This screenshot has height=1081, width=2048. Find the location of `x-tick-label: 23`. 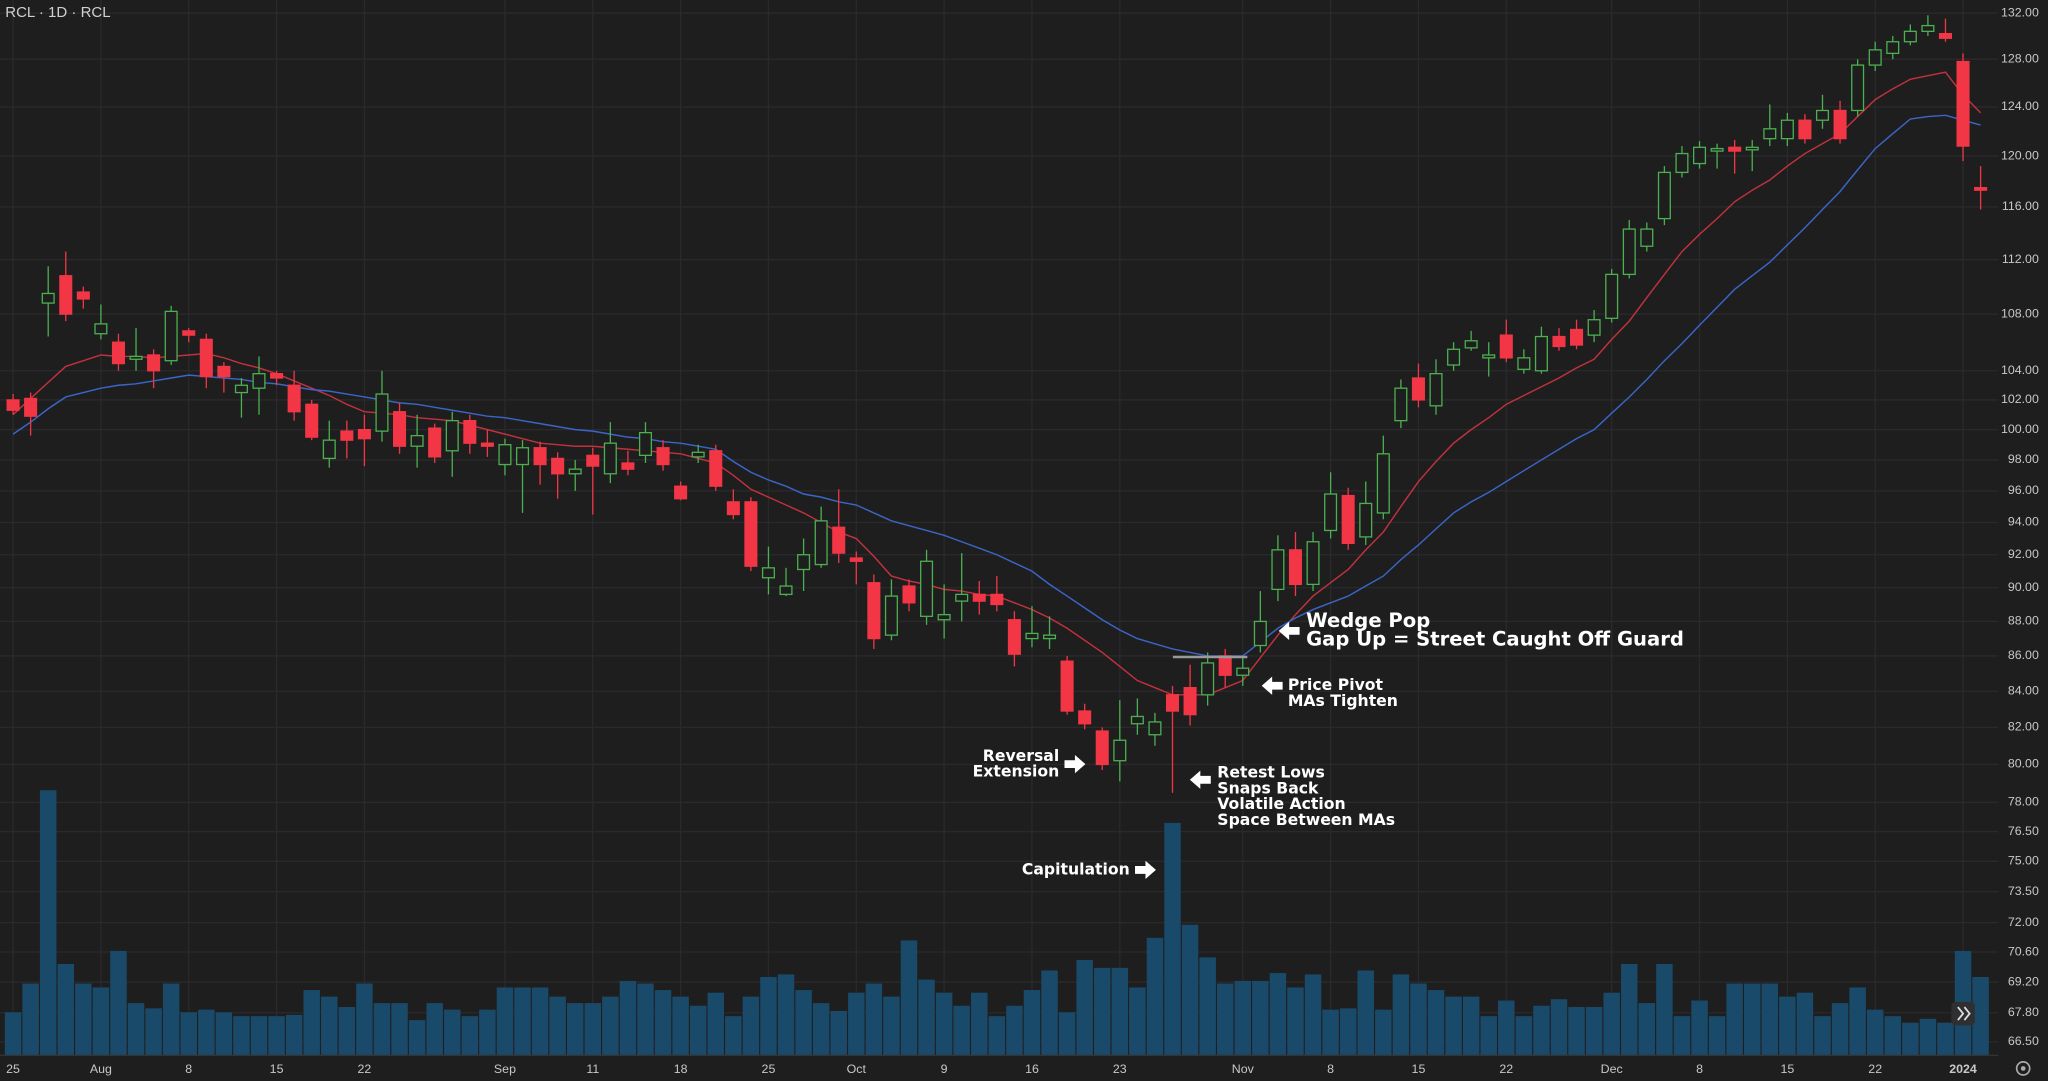

x-tick-label: 23 is located at coordinates (1120, 1069).